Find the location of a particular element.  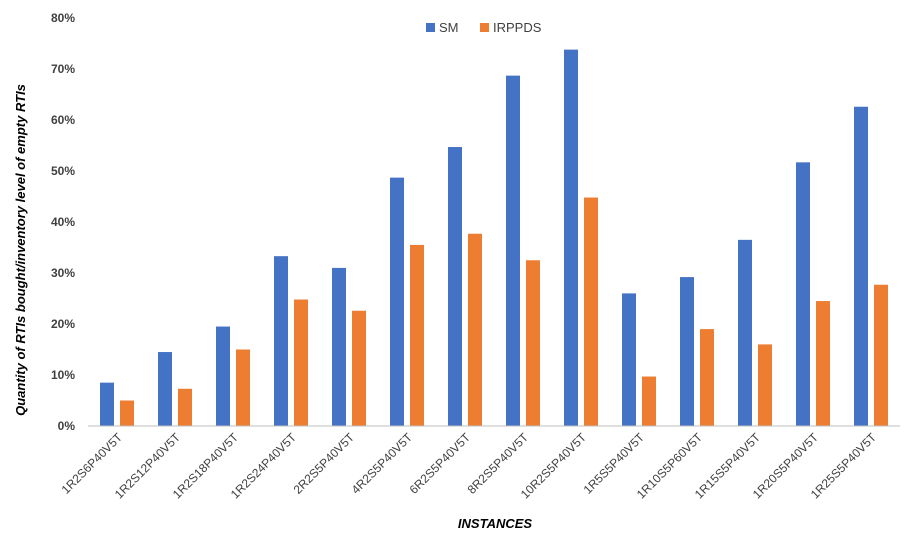

legend-swatch-irppds is located at coordinates (484, 27).